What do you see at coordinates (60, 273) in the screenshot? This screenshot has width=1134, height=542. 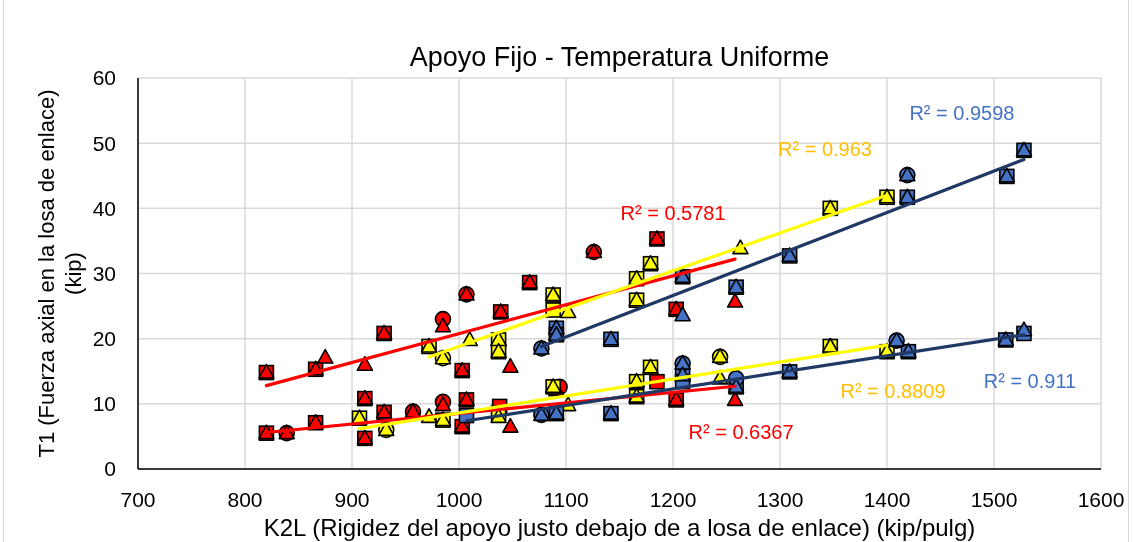 I see `y-axis-title: T1 (Fuerza axial en la losa de enlace) (kip)` at bounding box center [60, 273].